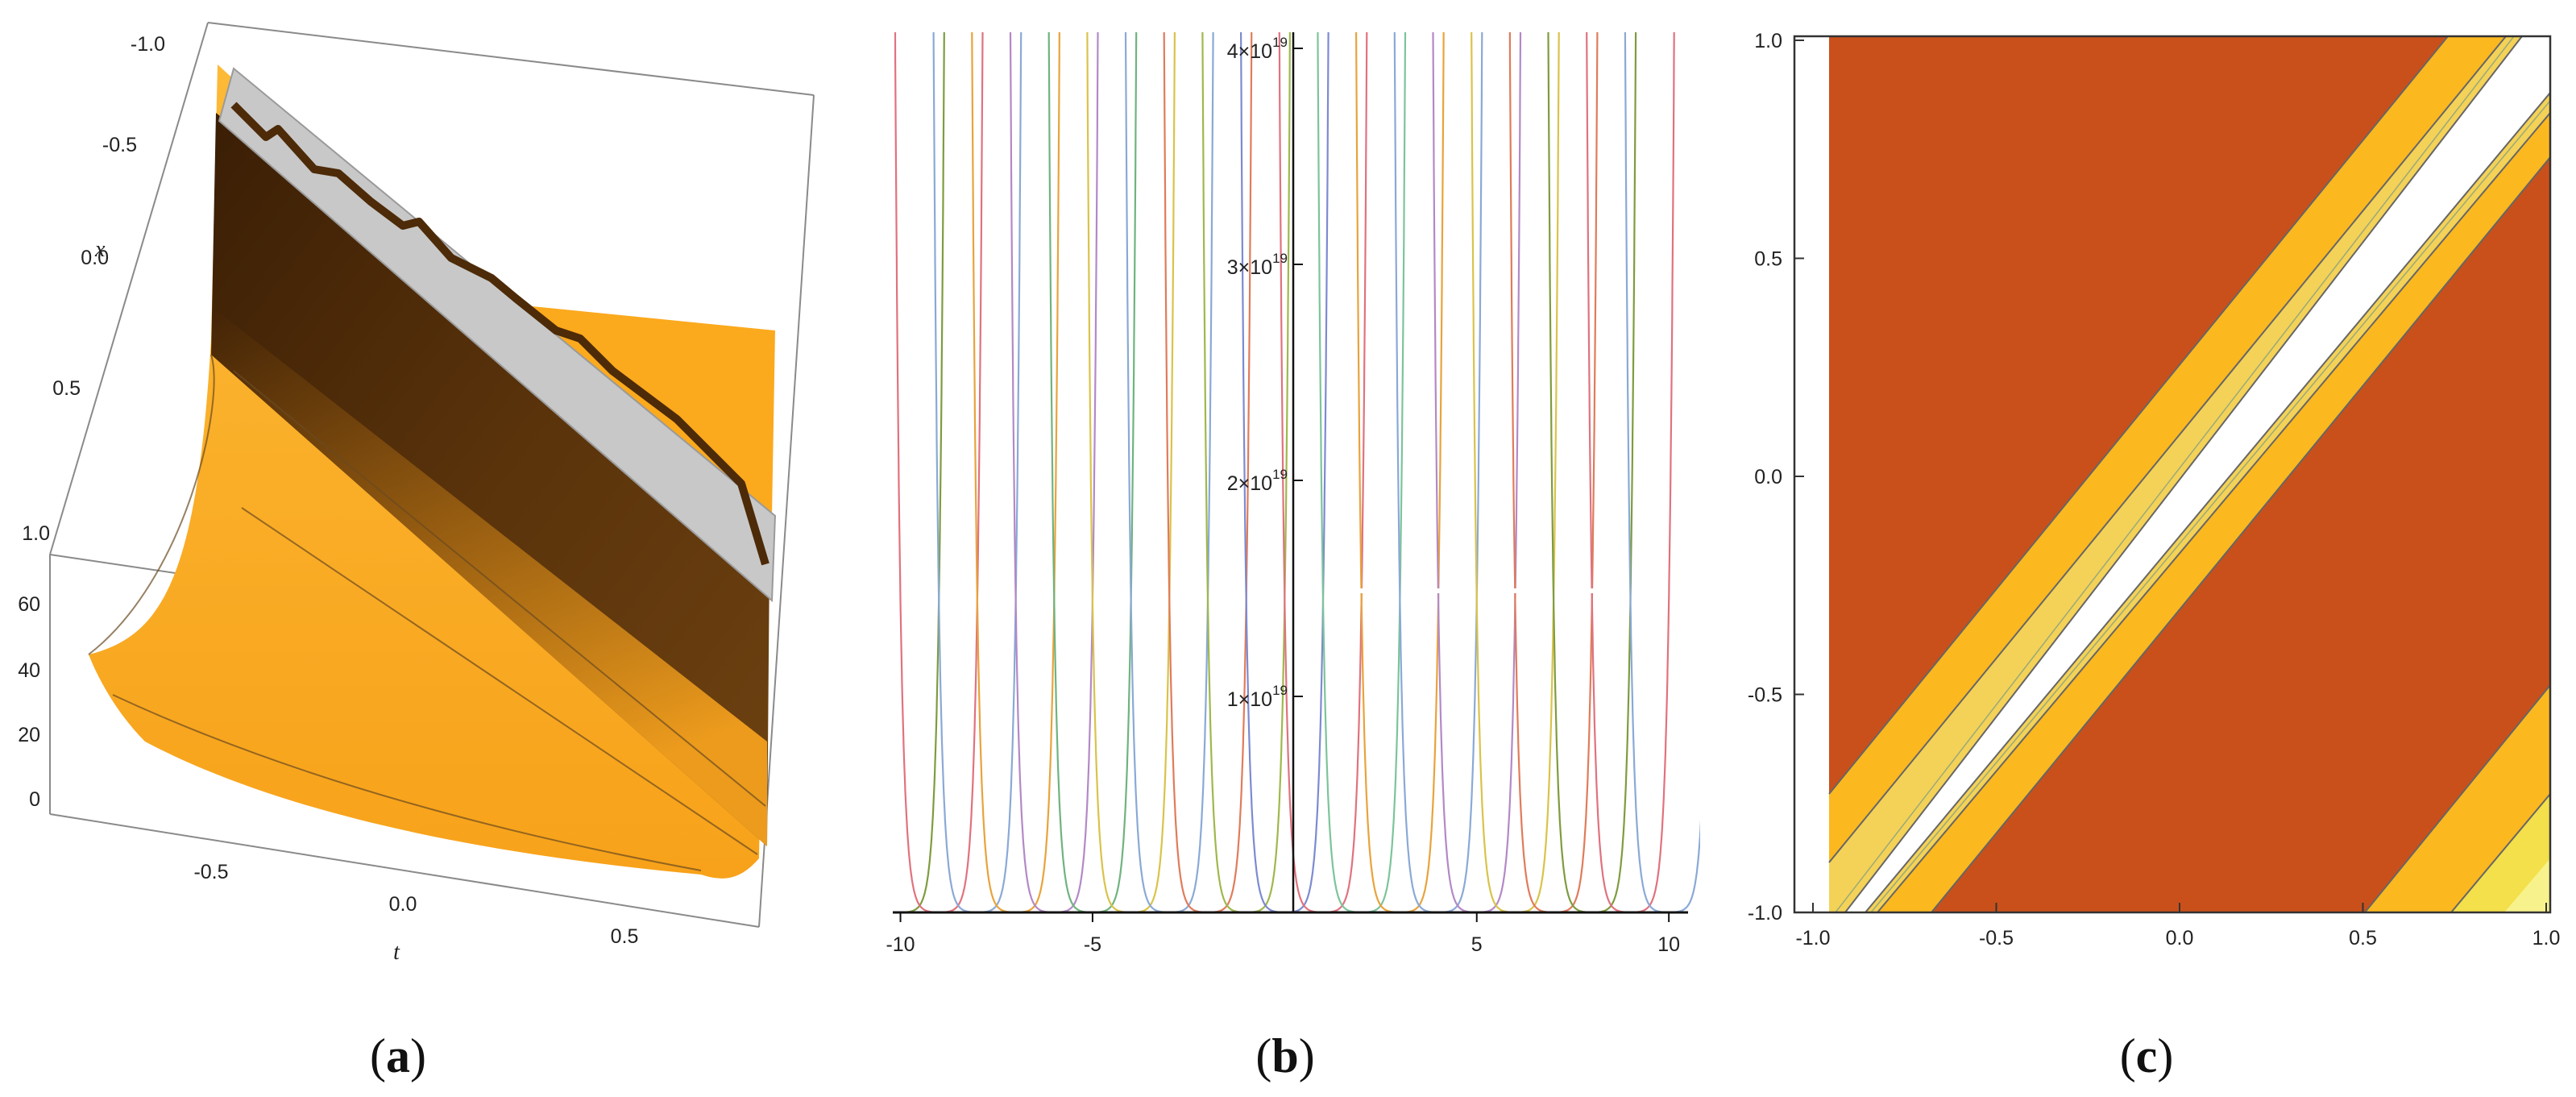 This screenshot has width=2576, height=1097. What do you see at coordinates (29, 702) in the screenshot?
I see `panel-a-z-ticks: 60 40 20 0` at bounding box center [29, 702].